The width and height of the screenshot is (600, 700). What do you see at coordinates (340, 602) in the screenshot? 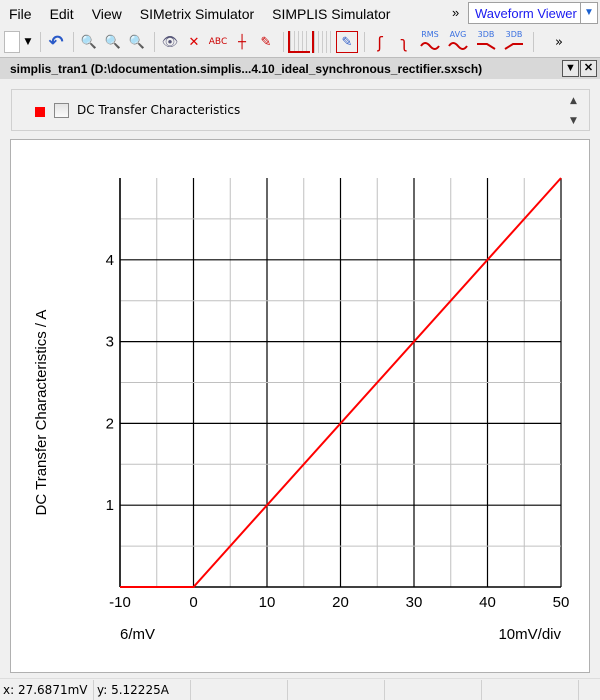
I see `x-tick-label: 20` at bounding box center [340, 602].